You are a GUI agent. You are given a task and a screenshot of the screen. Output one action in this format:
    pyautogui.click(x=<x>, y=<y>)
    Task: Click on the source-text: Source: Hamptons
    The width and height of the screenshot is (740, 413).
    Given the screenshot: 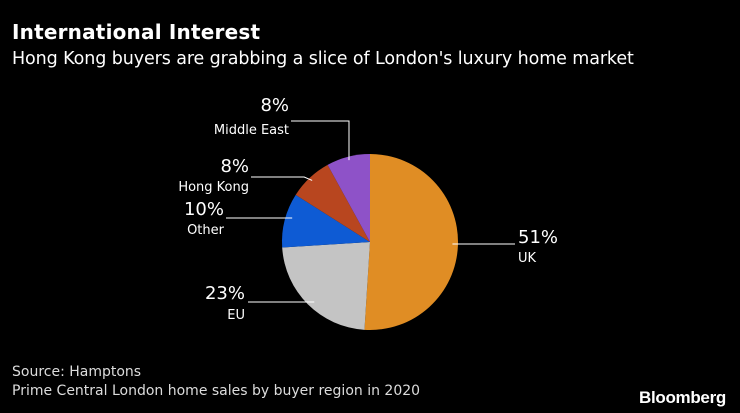 What is the action you would take?
    pyautogui.click(x=77, y=372)
    